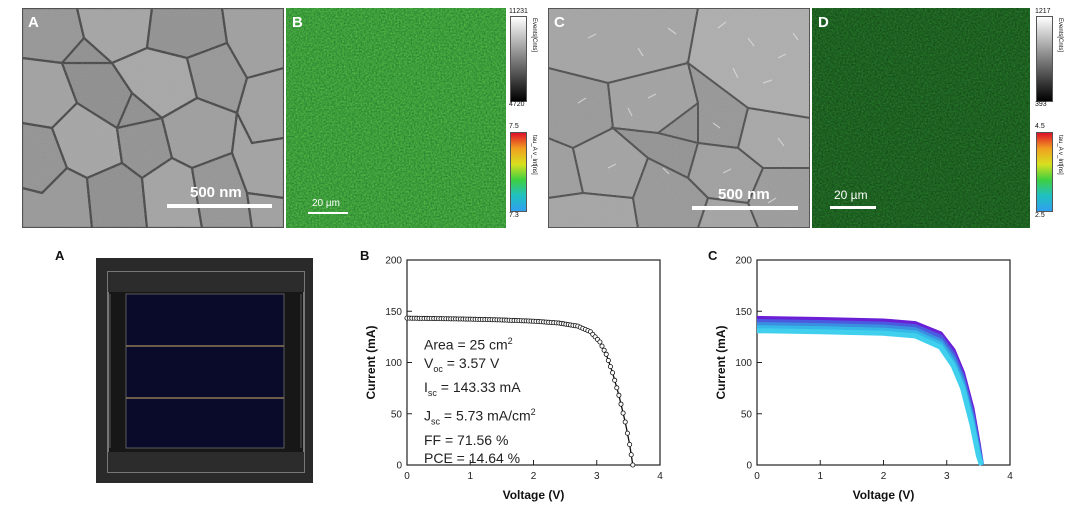 The width and height of the screenshot is (1080, 507). I want to click on chart-c-xtick-label: 3, so click(947, 476).